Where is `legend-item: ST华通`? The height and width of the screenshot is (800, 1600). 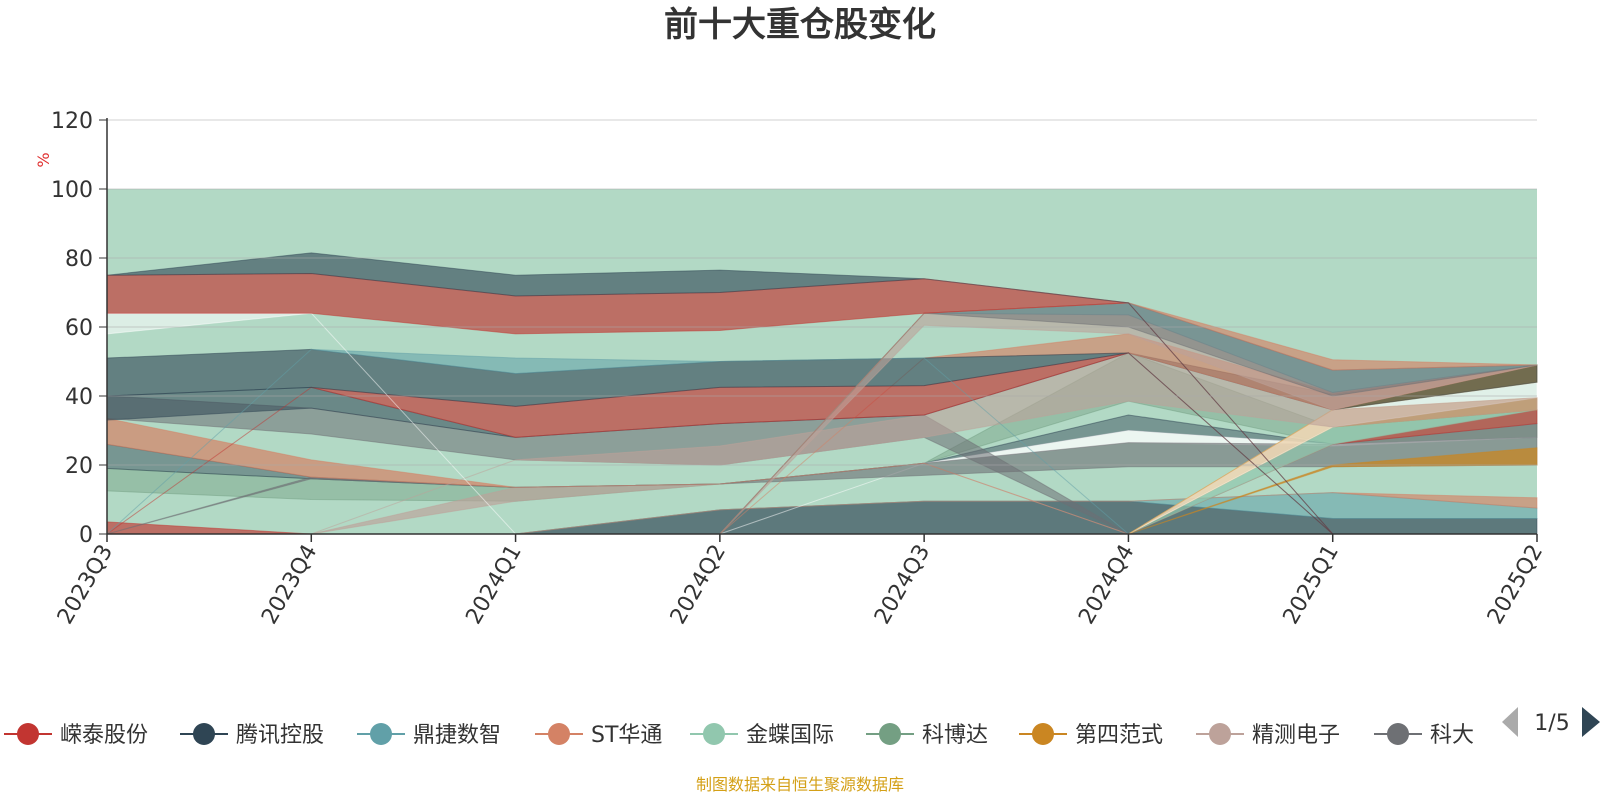 legend-item: ST华通 is located at coordinates (598, 735).